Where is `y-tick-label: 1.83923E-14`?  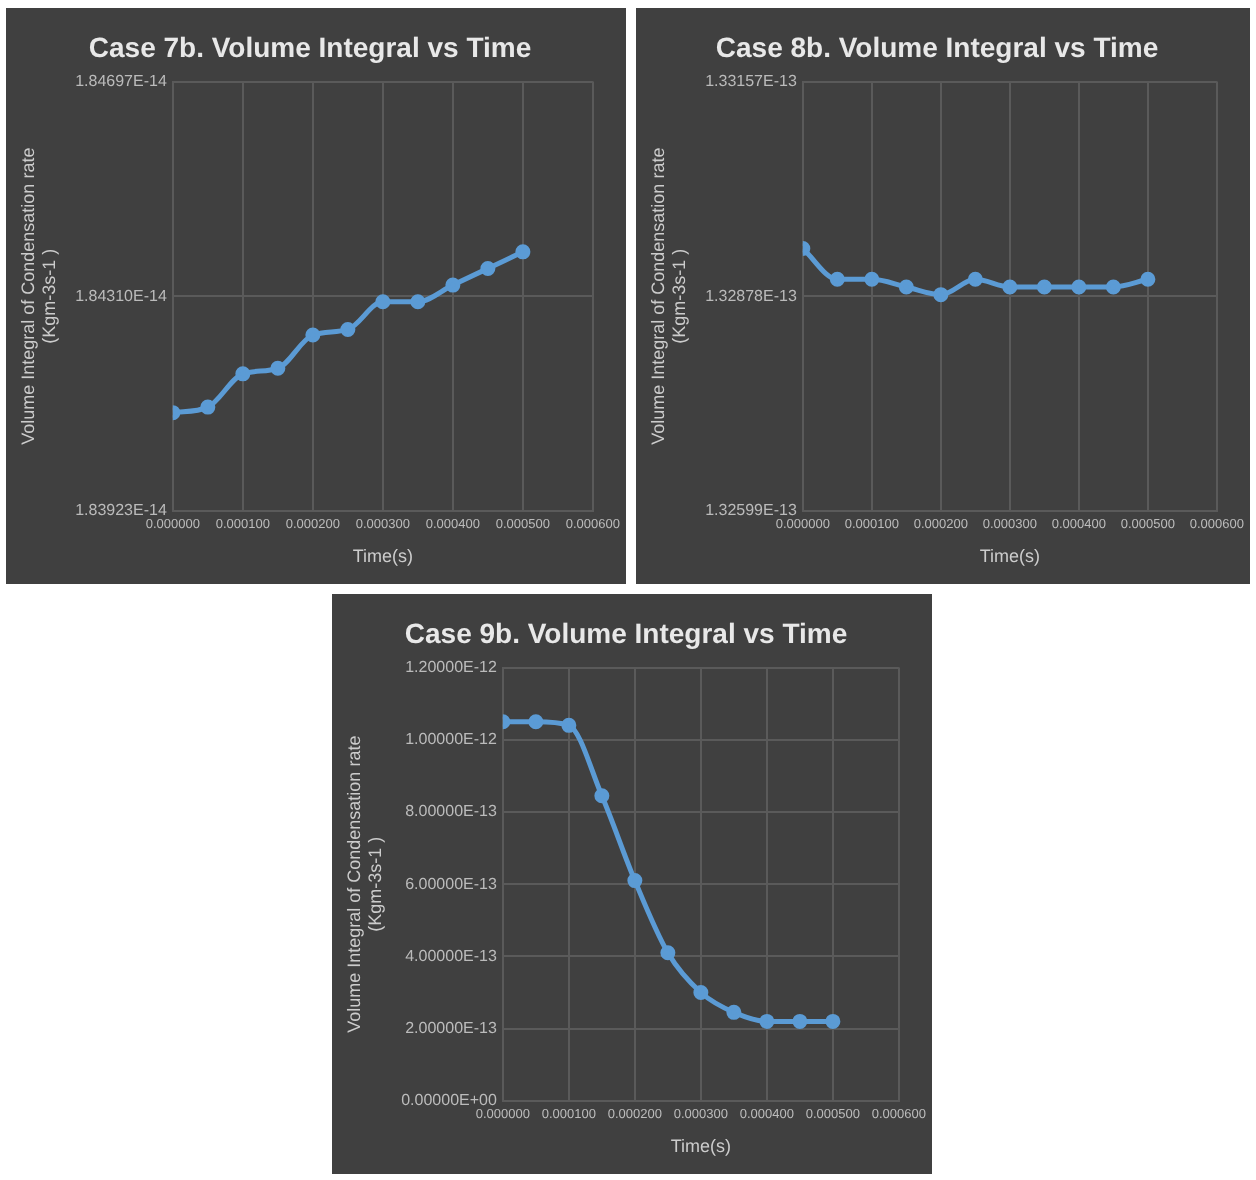 y-tick-label: 1.83923E-14 is located at coordinates (121, 510).